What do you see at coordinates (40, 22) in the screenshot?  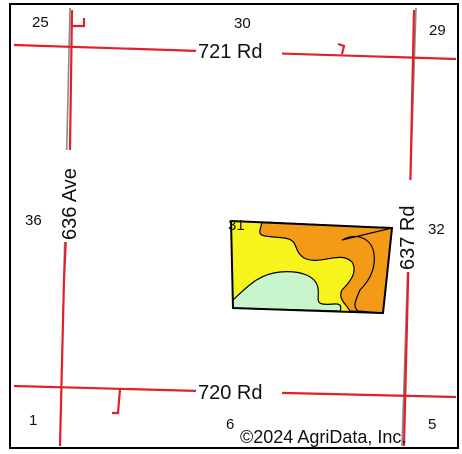 I see `section-number: 25` at bounding box center [40, 22].